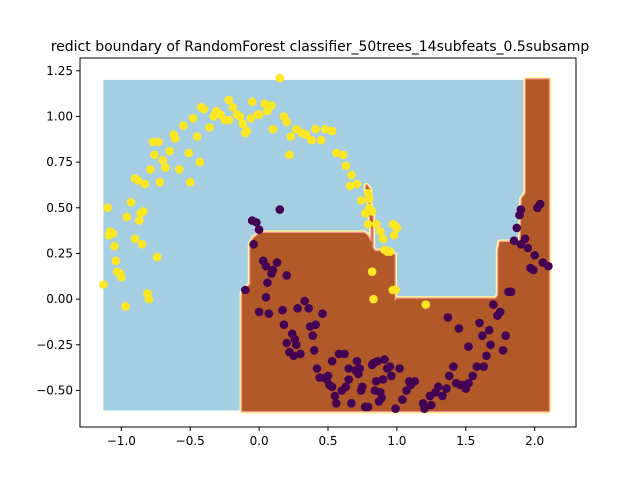 This screenshot has height=480, width=640. Describe the element at coordinates (59, 71) in the screenshot. I see `y-tick-label-7: 1.25` at that location.